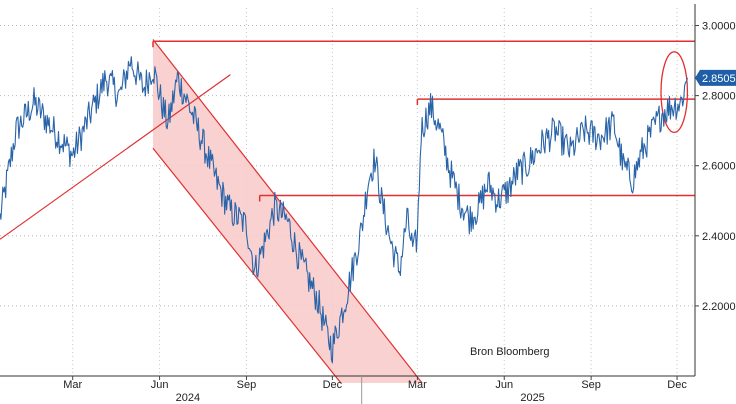  I want to click on year-label-1: 2025, so click(532, 398).